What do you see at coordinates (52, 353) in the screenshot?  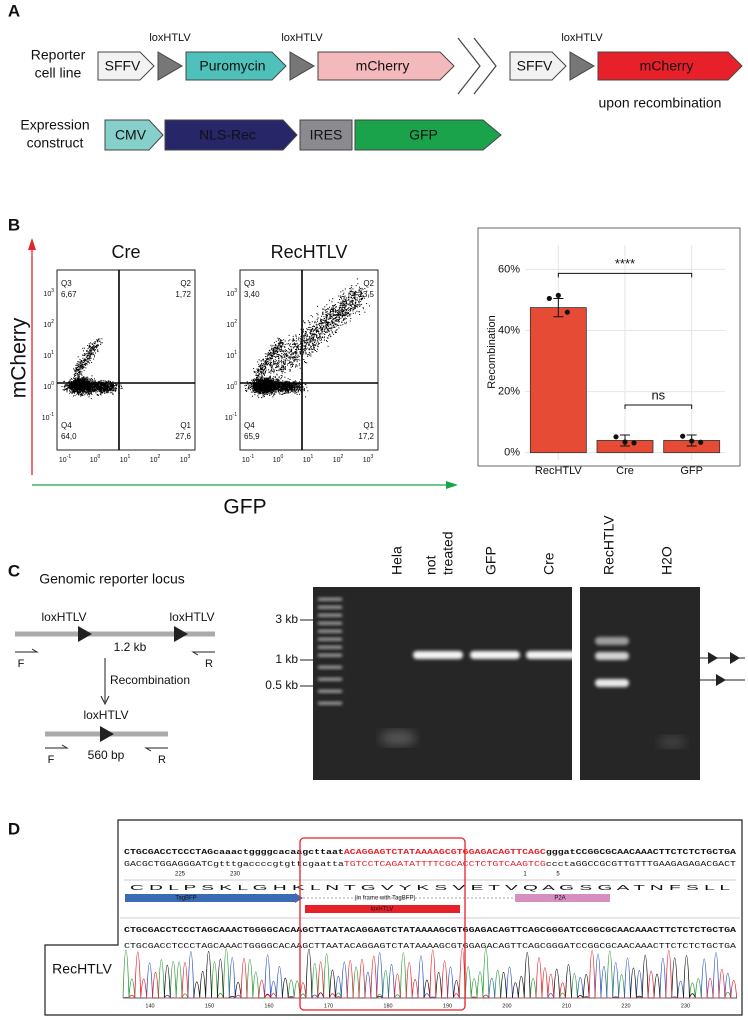 I see `tick-exponent: 1` at bounding box center [52, 353].